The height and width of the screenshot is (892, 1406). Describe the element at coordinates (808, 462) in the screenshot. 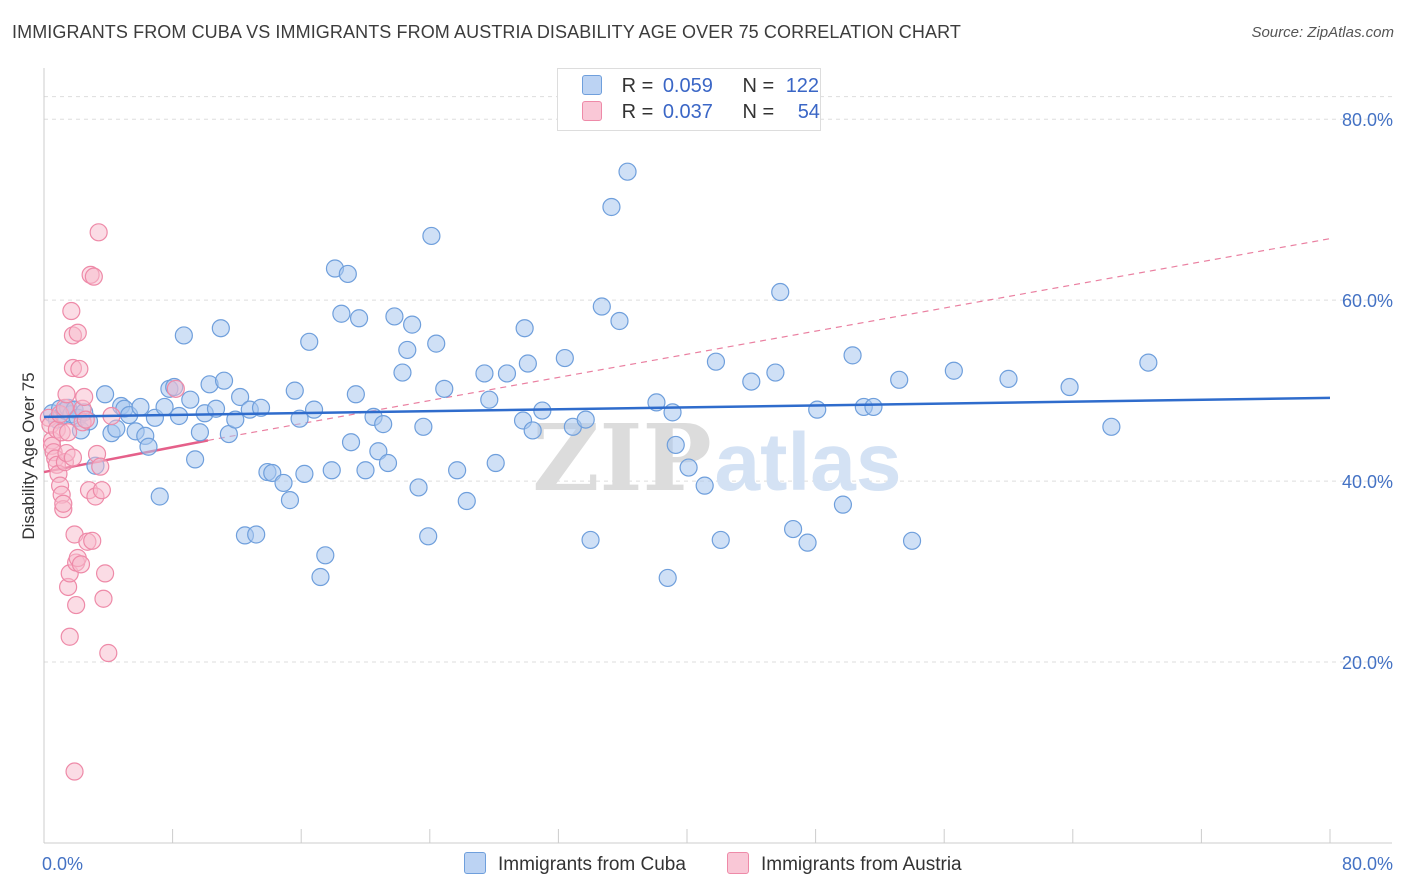

I see `watermark-atlas: atlas` at that location.